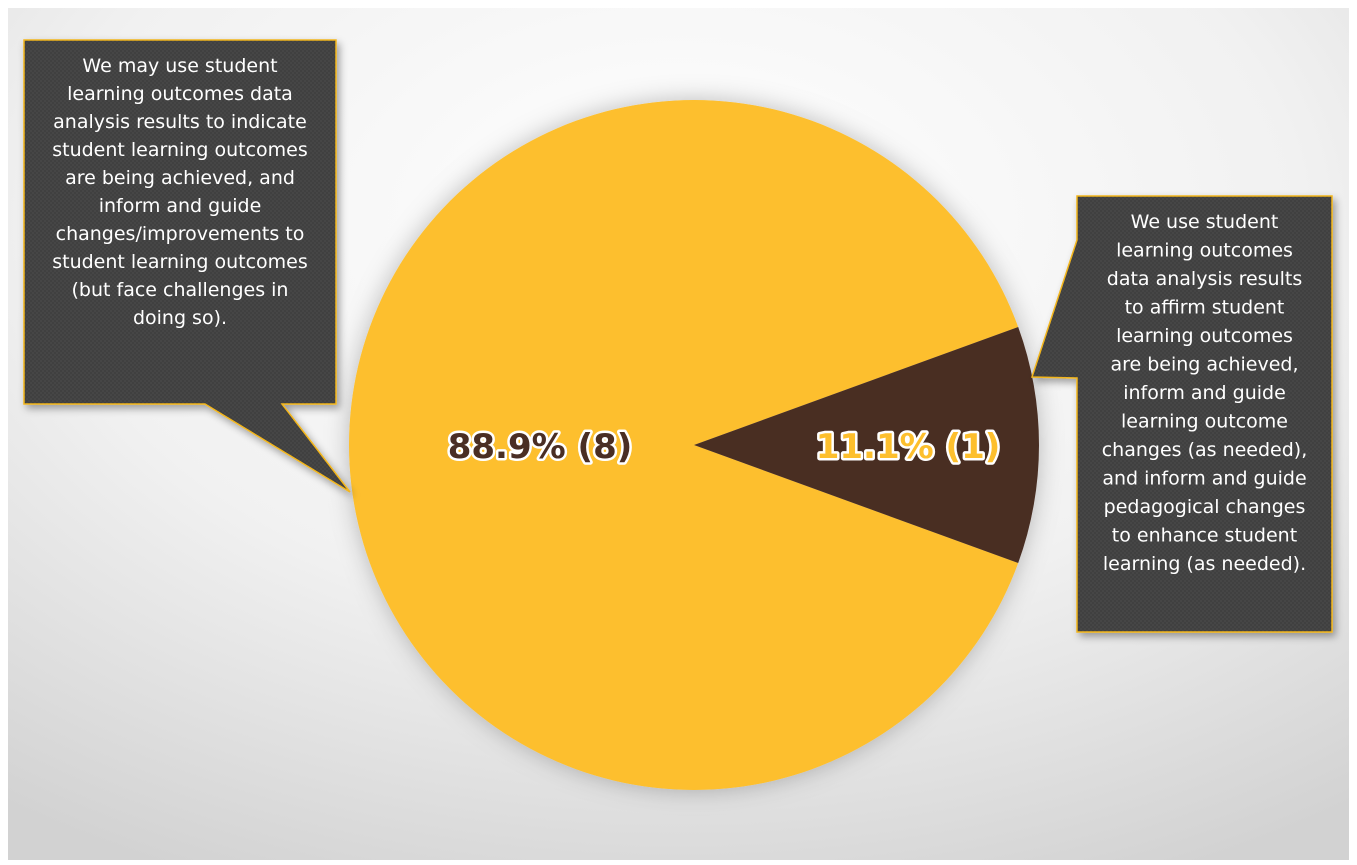 The height and width of the screenshot is (865, 1357). What do you see at coordinates (179, 66) in the screenshot?
I see `callout-line: We may use student` at bounding box center [179, 66].